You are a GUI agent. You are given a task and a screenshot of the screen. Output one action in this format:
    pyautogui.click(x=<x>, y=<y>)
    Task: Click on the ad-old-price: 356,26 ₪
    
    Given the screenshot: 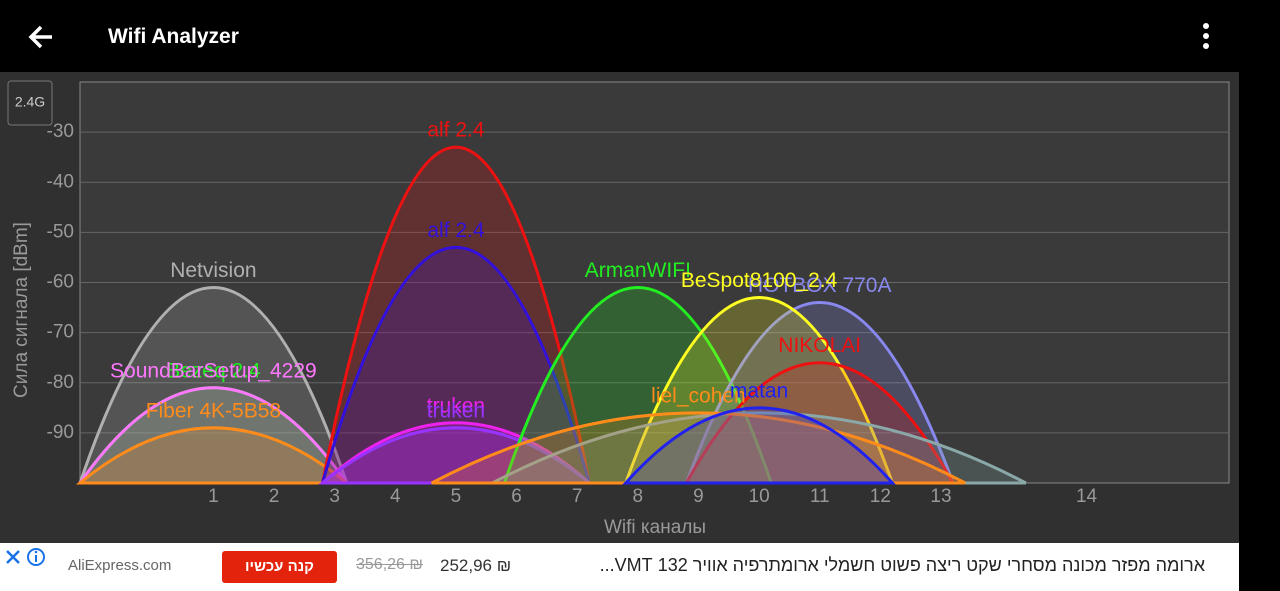 What is the action you would take?
    pyautogui.click(x=389, y=564)
    